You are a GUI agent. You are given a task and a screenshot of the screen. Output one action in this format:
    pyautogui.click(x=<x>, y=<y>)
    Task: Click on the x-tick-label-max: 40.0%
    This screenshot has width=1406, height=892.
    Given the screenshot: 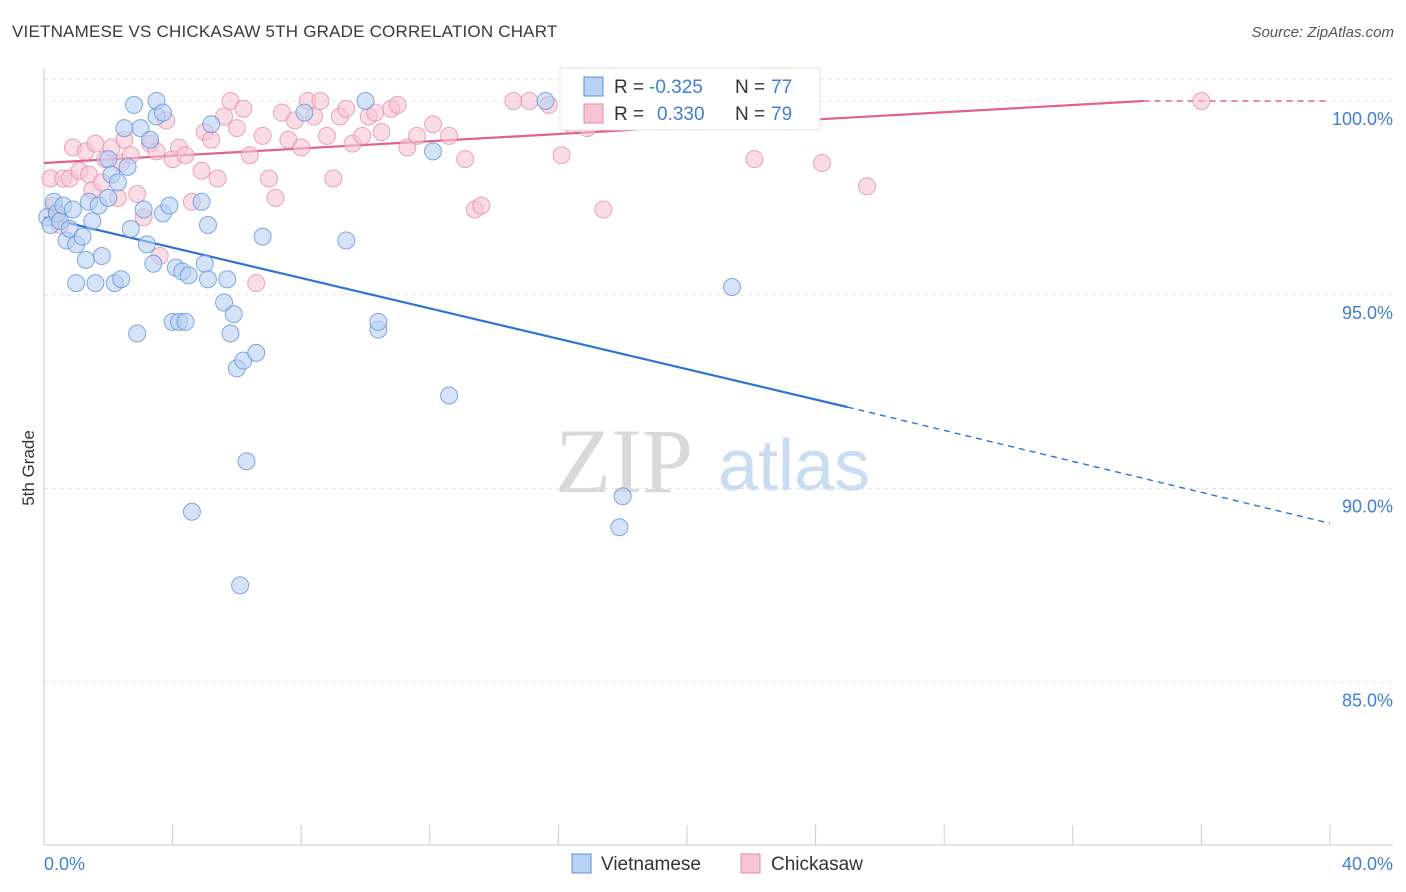 What is the action you would take?
    pyautogui.click(x=1367, y=864)
    